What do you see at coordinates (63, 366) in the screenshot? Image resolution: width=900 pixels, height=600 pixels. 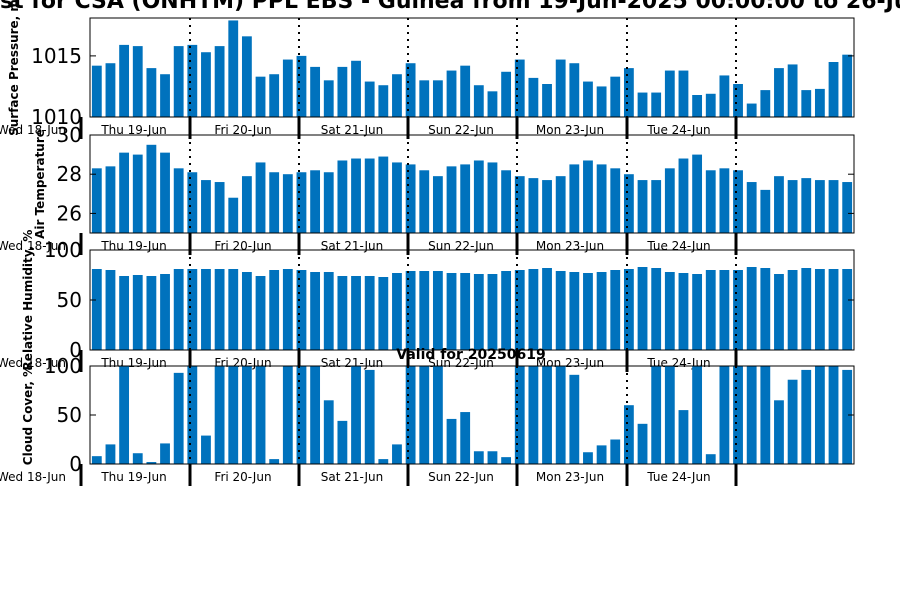 I see `y-tick-label: 100` at bounding box center [63, 366].